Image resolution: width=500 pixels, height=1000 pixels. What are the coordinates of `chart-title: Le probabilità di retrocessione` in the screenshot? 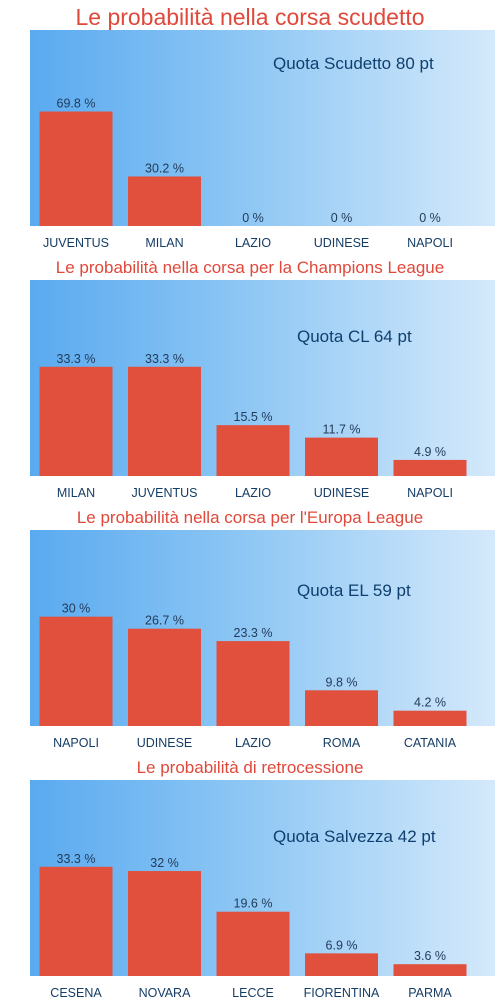 It's located at (250, 767).